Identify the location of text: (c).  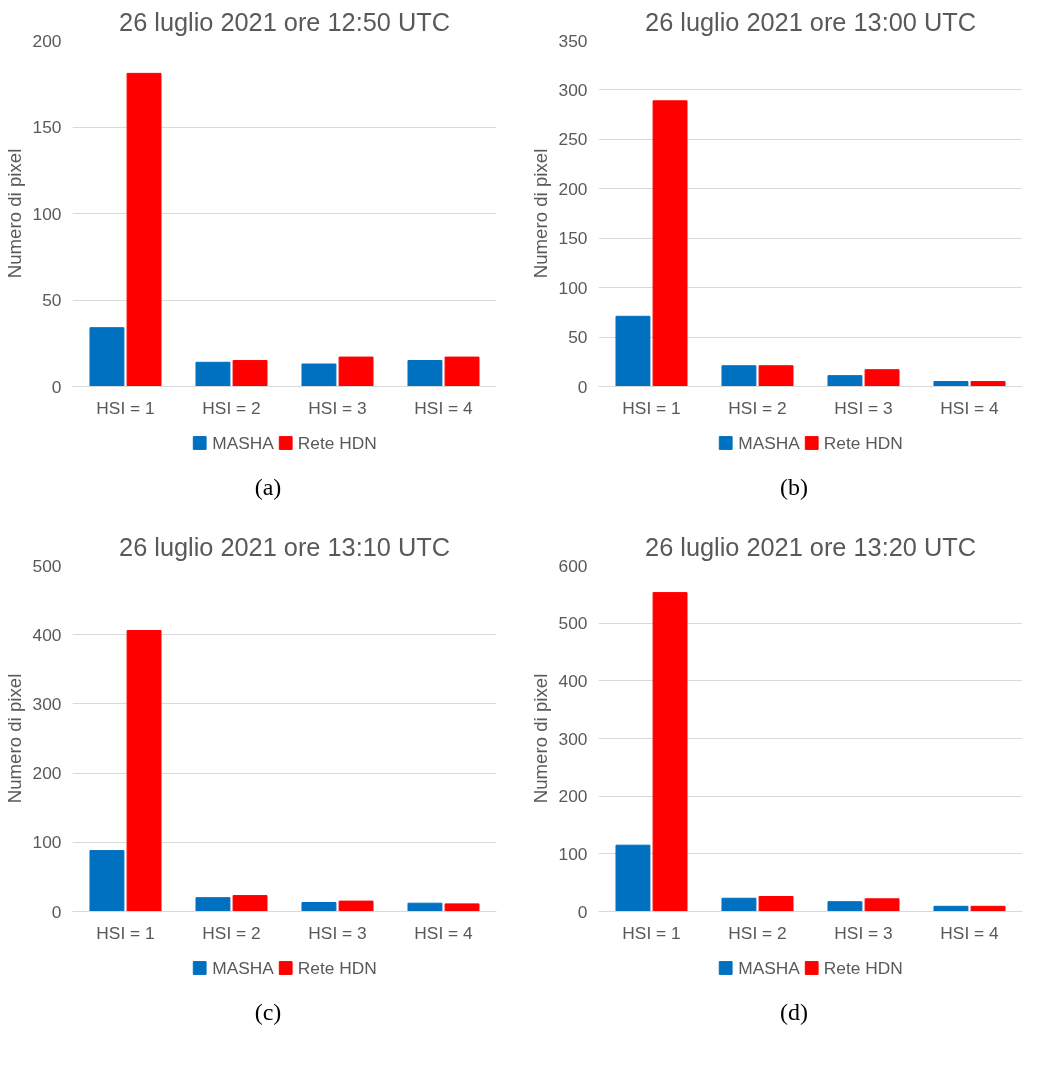
(268, 1012).